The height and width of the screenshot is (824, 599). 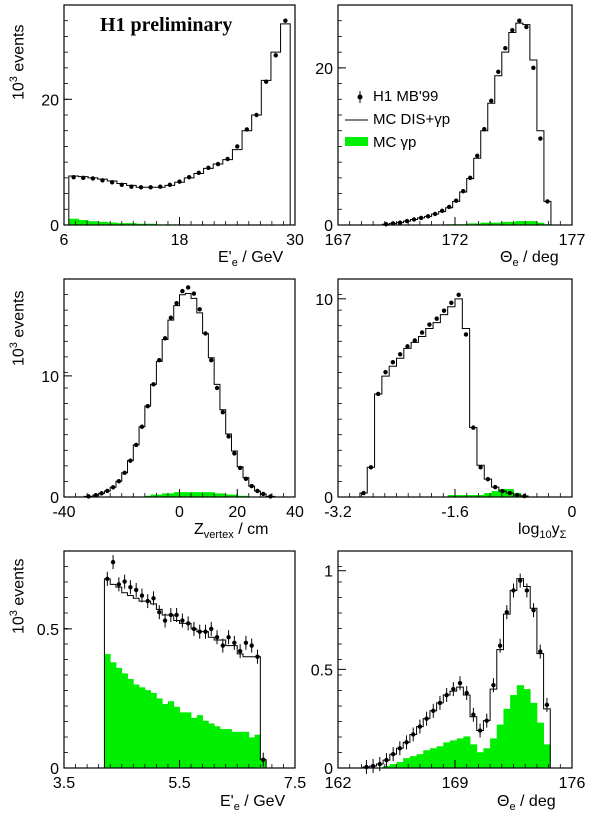 I want to click on x-tick-label: 0, so click(x=179, y=512).